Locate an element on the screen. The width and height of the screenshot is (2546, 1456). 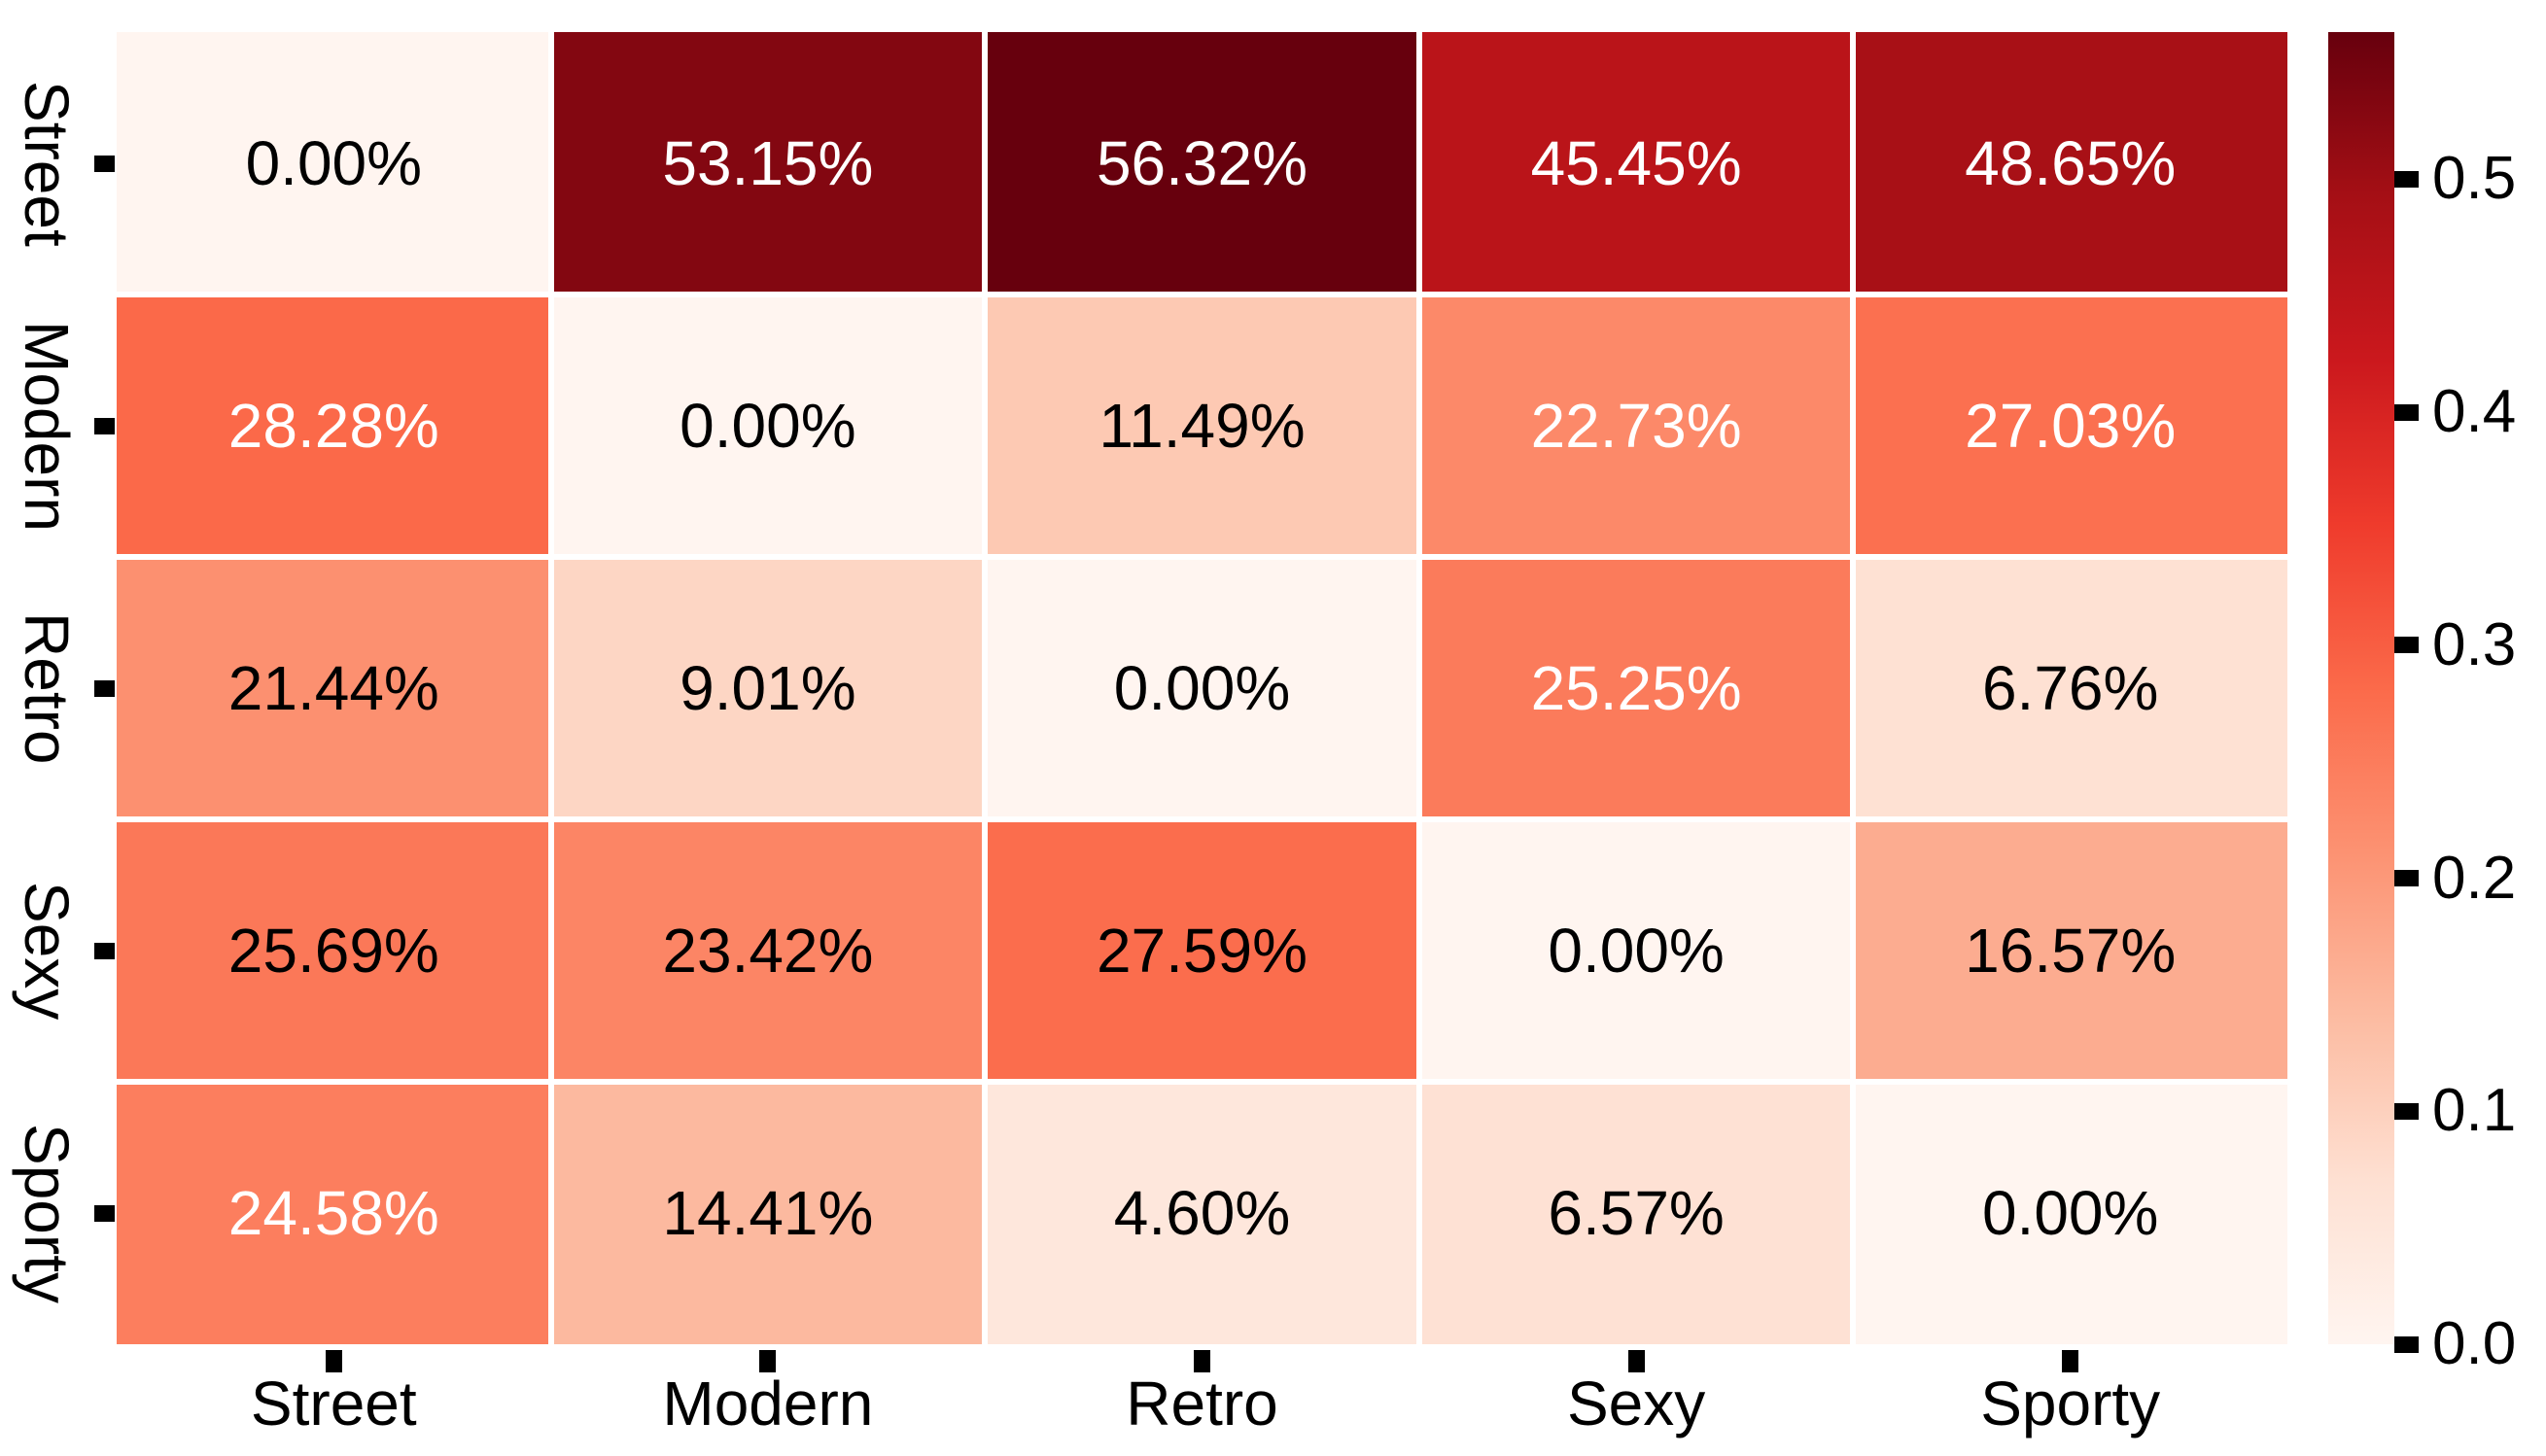
heatmap-cell-sexy-street: 25.69% is located at coordinates (334, 950).